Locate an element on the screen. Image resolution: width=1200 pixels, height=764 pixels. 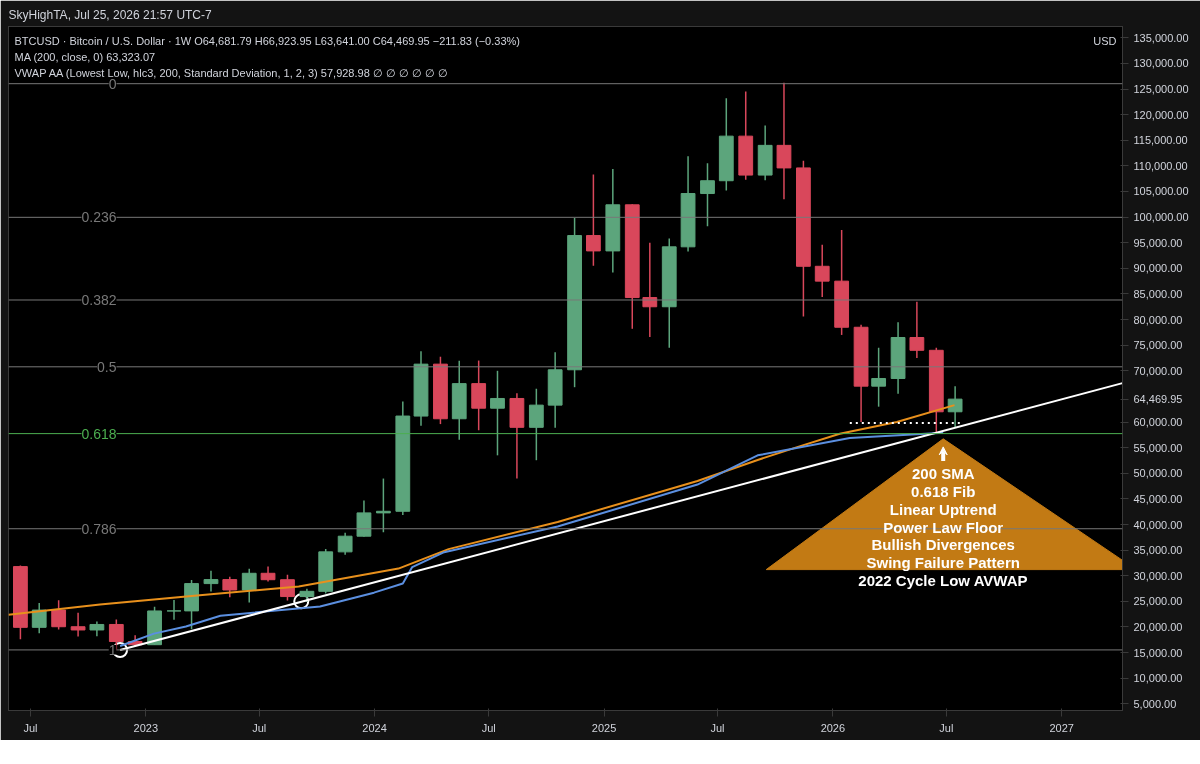
y-tick-label: 20,000.00 is located at coordinates (1158, 626).